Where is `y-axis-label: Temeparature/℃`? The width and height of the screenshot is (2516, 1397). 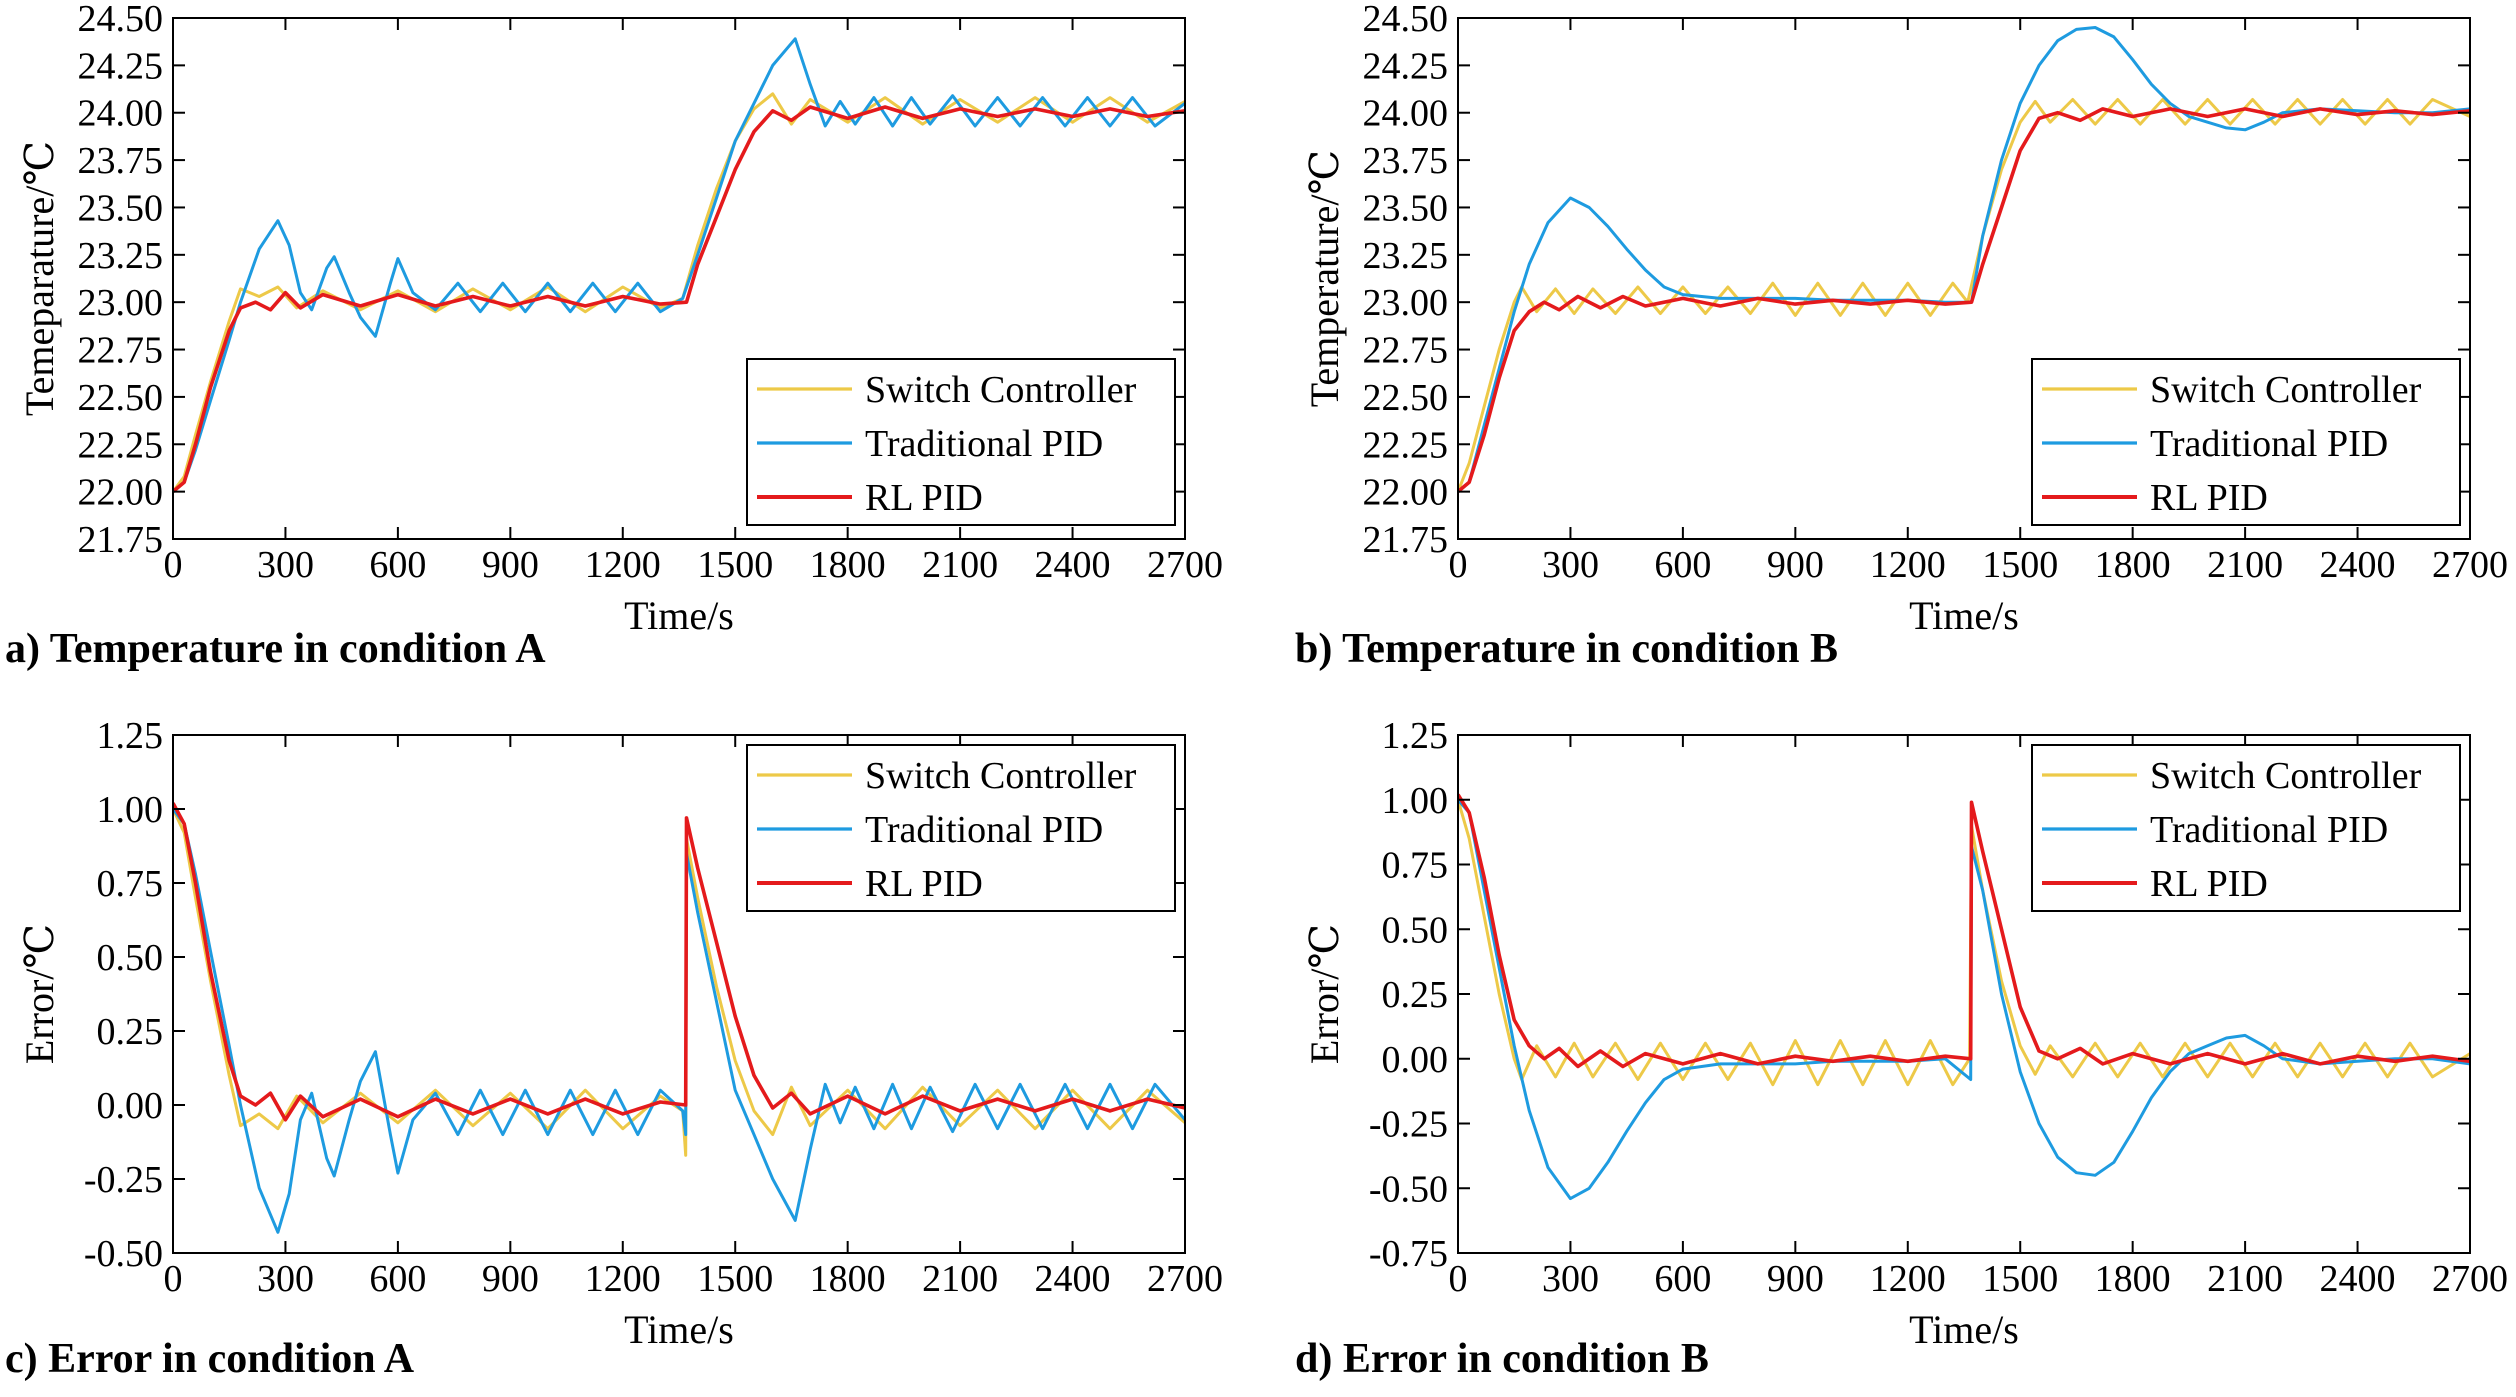
y-axis-label: Temeparature/℃ is located at coordinates (39, 278).